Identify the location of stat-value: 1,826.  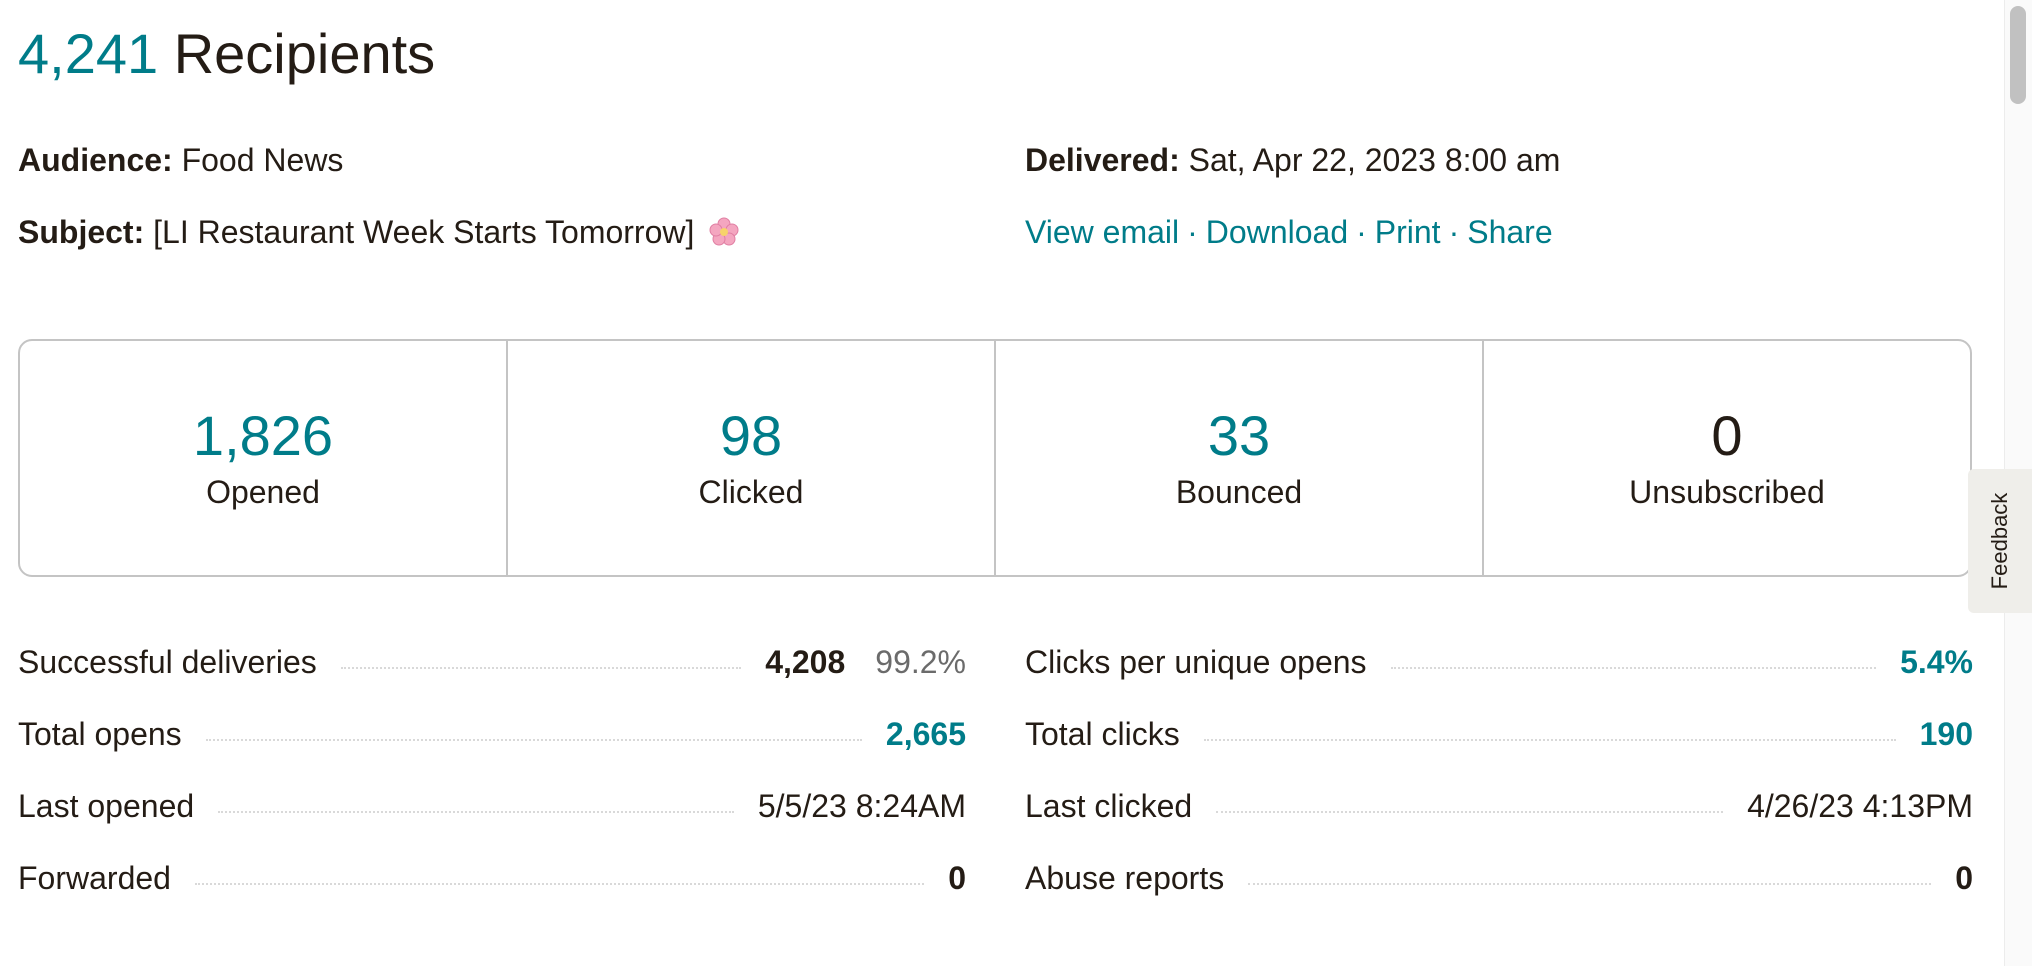
(263, 435).